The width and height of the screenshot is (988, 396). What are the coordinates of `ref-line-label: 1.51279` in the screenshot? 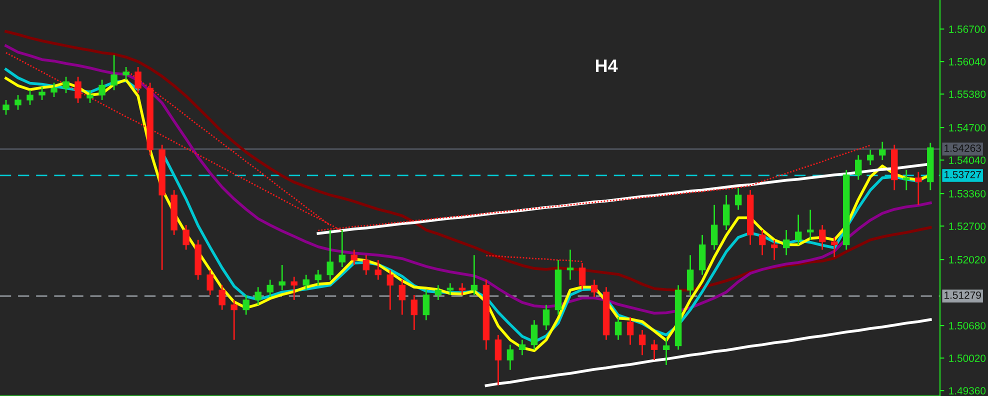 It's located at (962, 295).